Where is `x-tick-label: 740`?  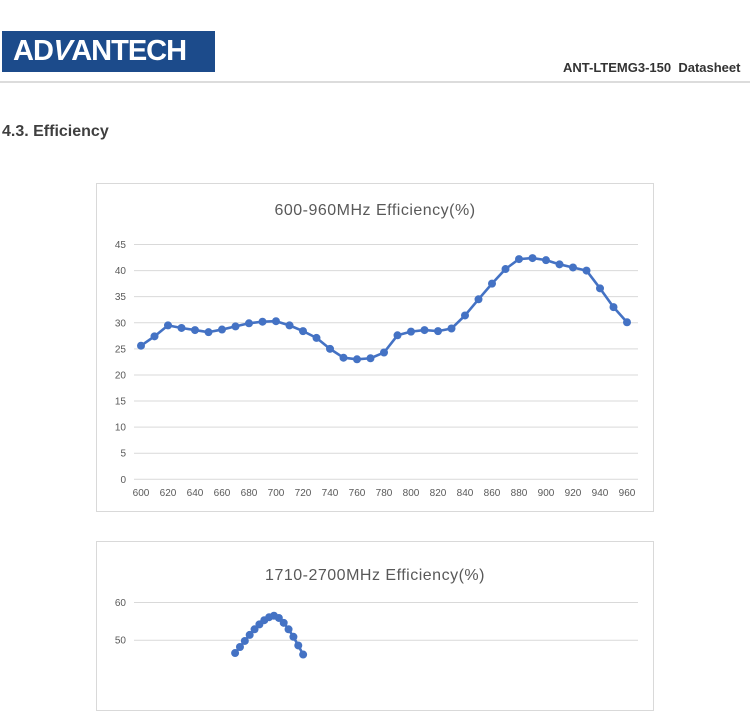 x-tick-label: 740 is located at coordinates (330, 493).